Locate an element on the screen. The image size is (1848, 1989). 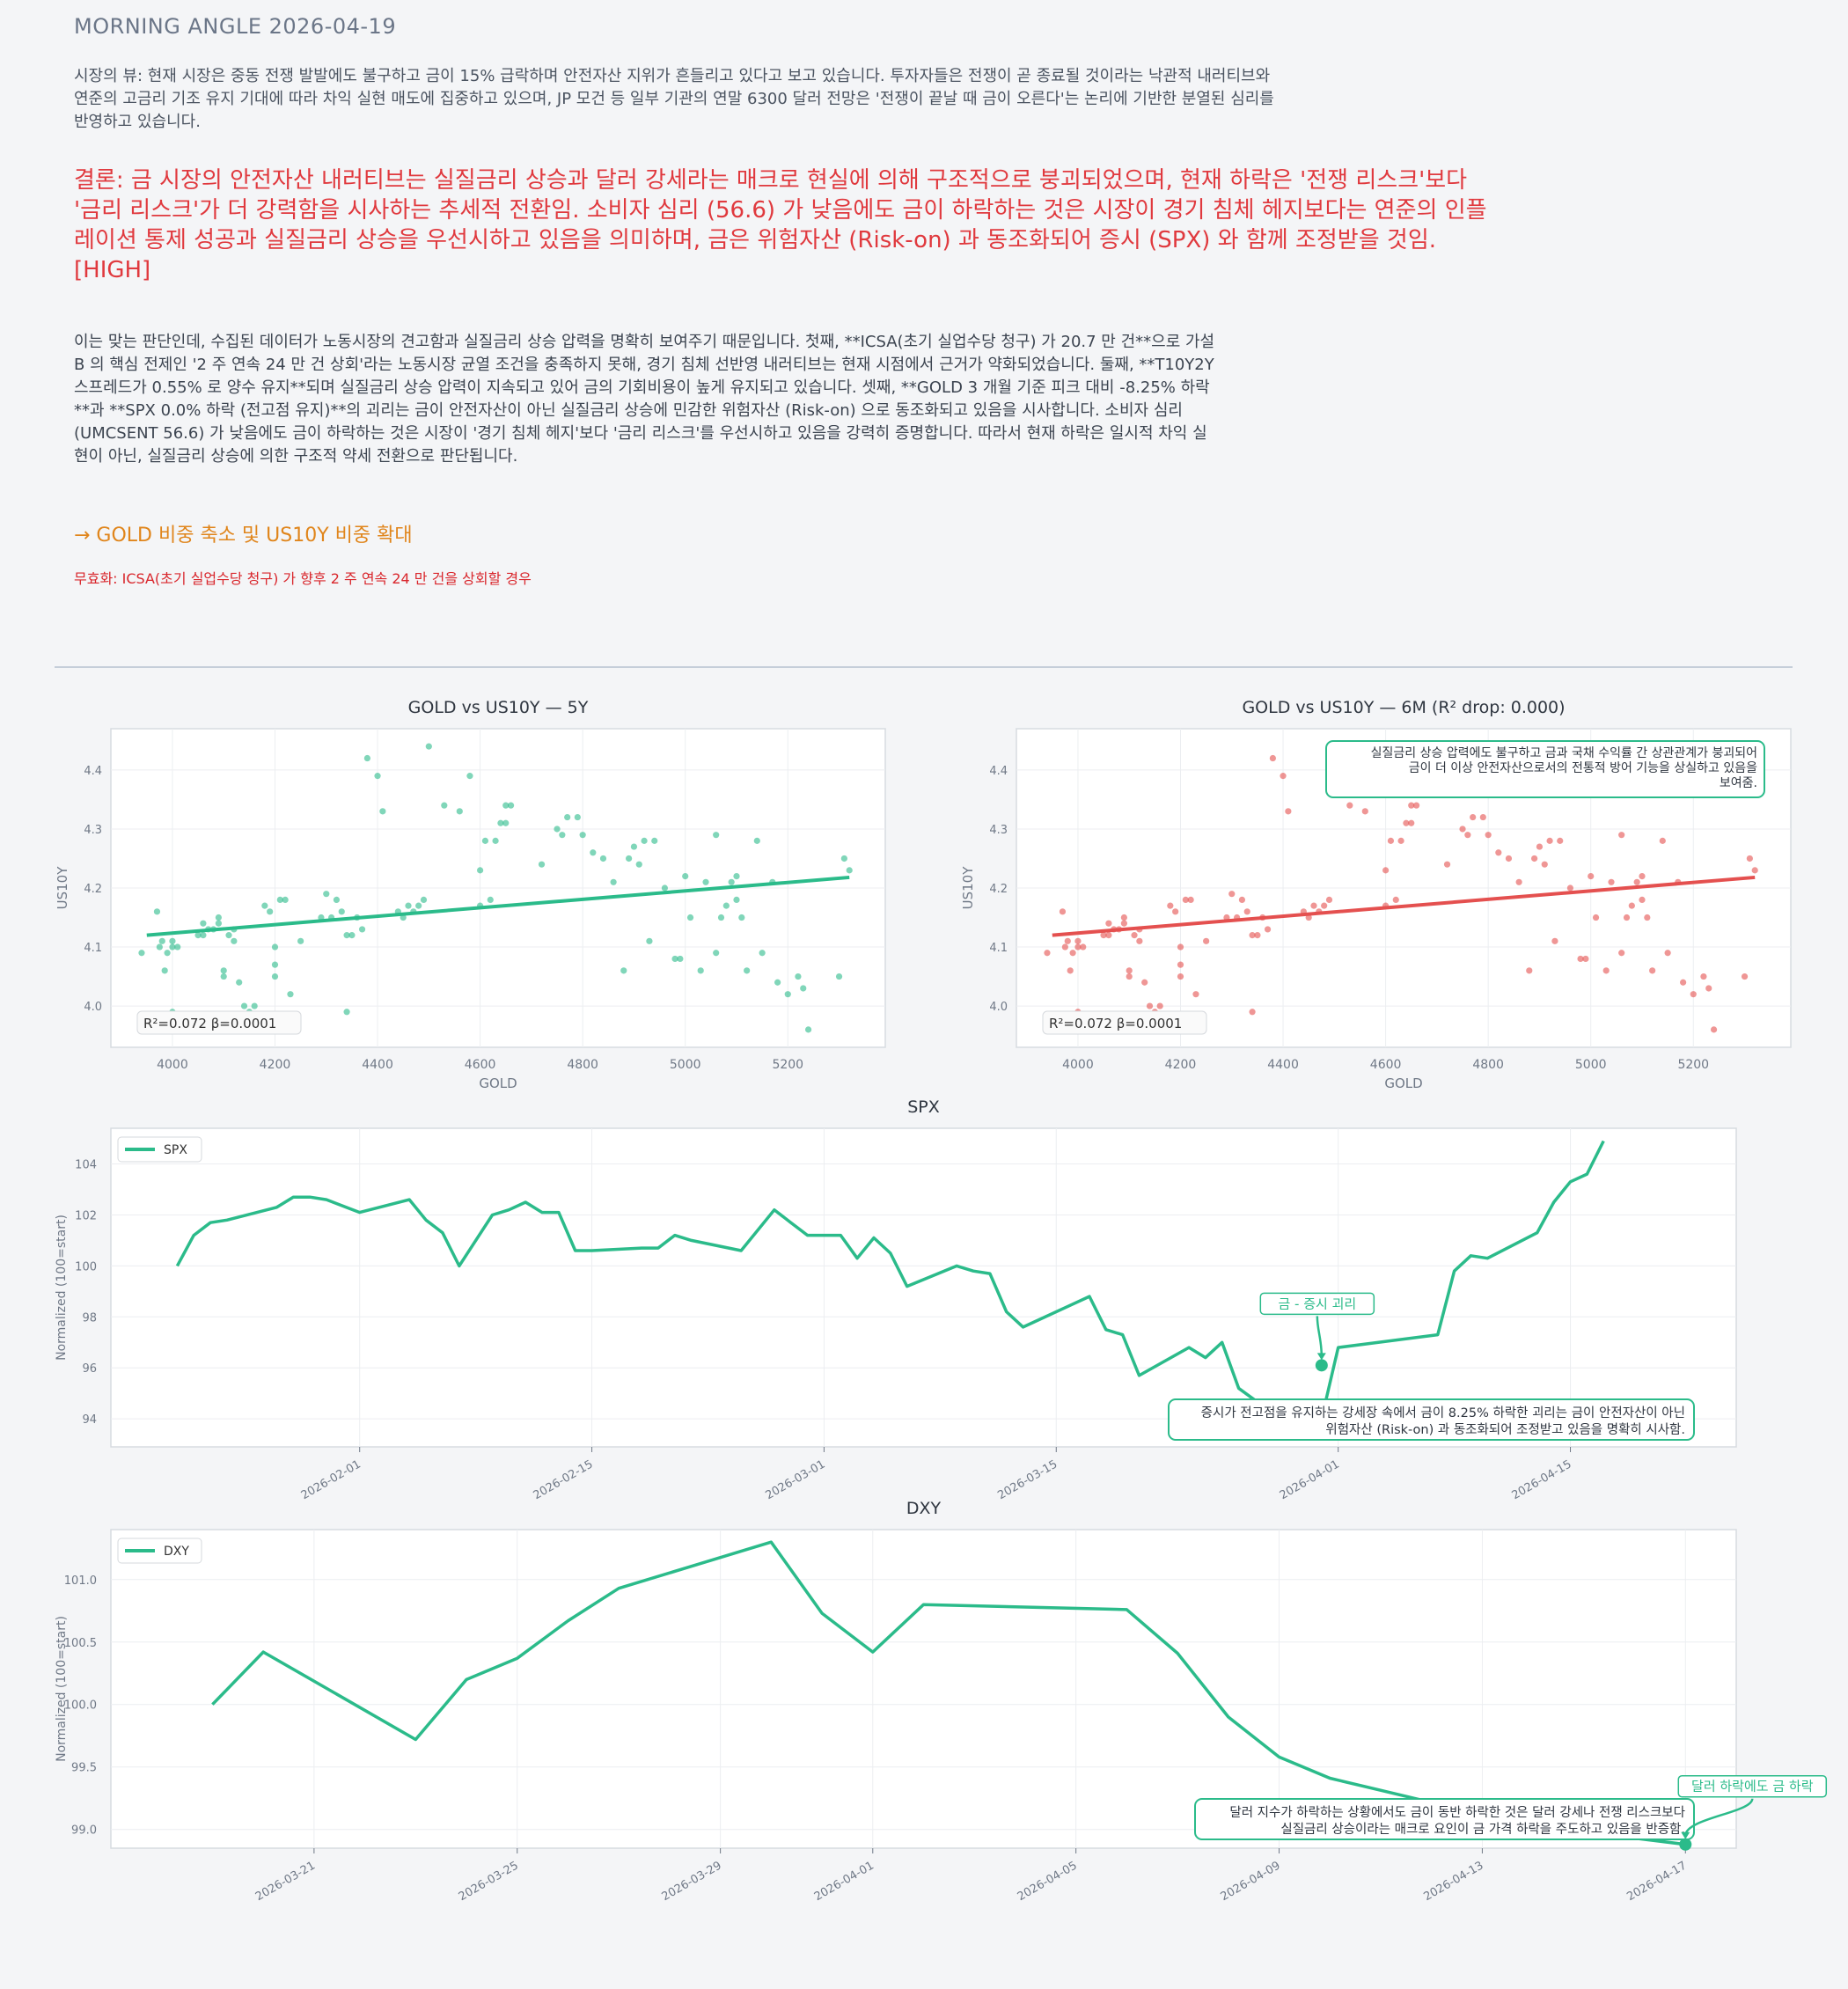
plot-area is located at coordinates (924, 1287).